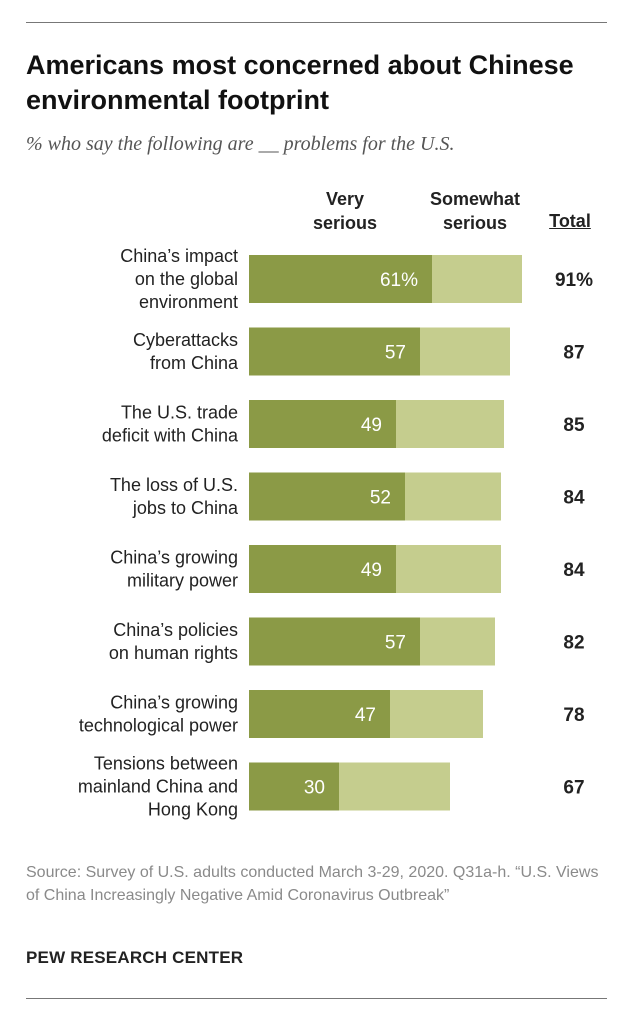 This screenshot has width=627, height=1024. Describe the element at coordinates (573, 715) in the screenshot. I see `total-label: 78` at that location.